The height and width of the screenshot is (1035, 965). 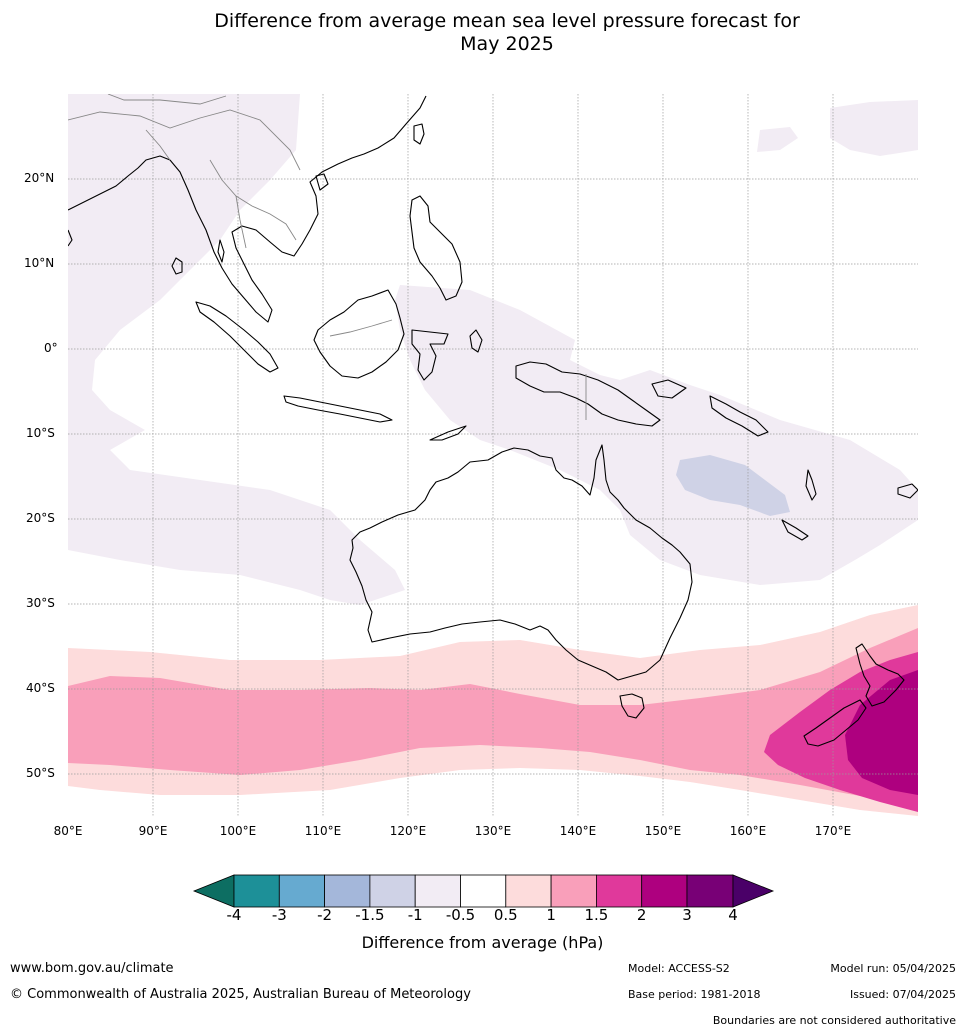 What do you see at coordinates (588, 394) in the screenshot?
I see `coastline-new-guinea` at bounding box center [588, 394].